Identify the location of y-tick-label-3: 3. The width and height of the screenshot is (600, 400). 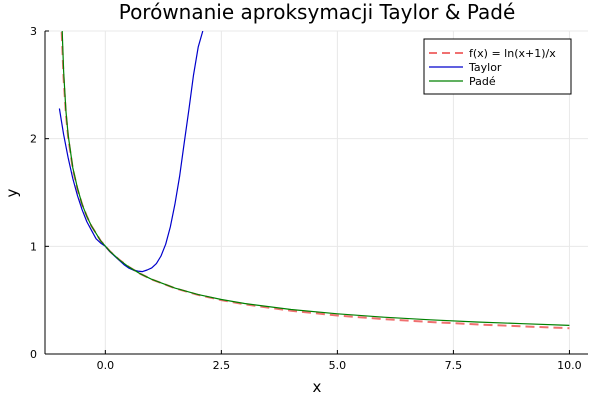
(33, 31).